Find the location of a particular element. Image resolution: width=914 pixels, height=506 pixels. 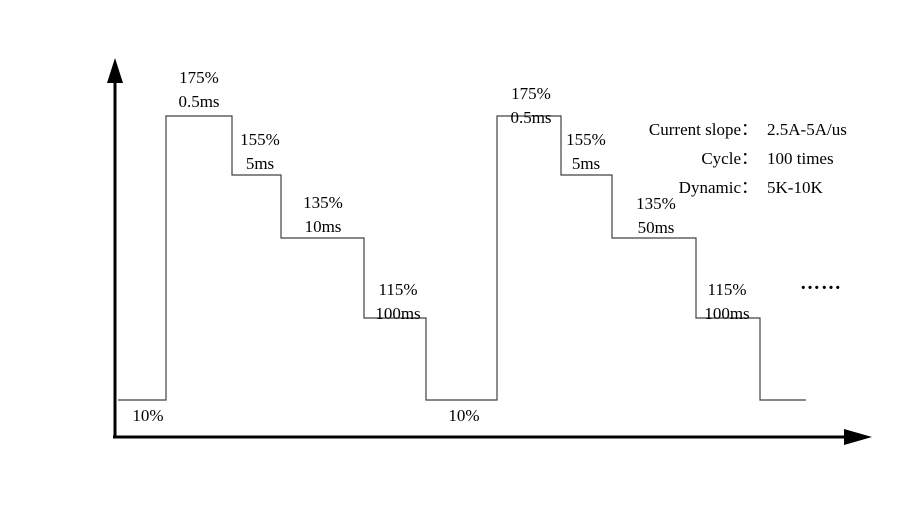

param-label: Dynamic： is located at coordinates (718, 187).